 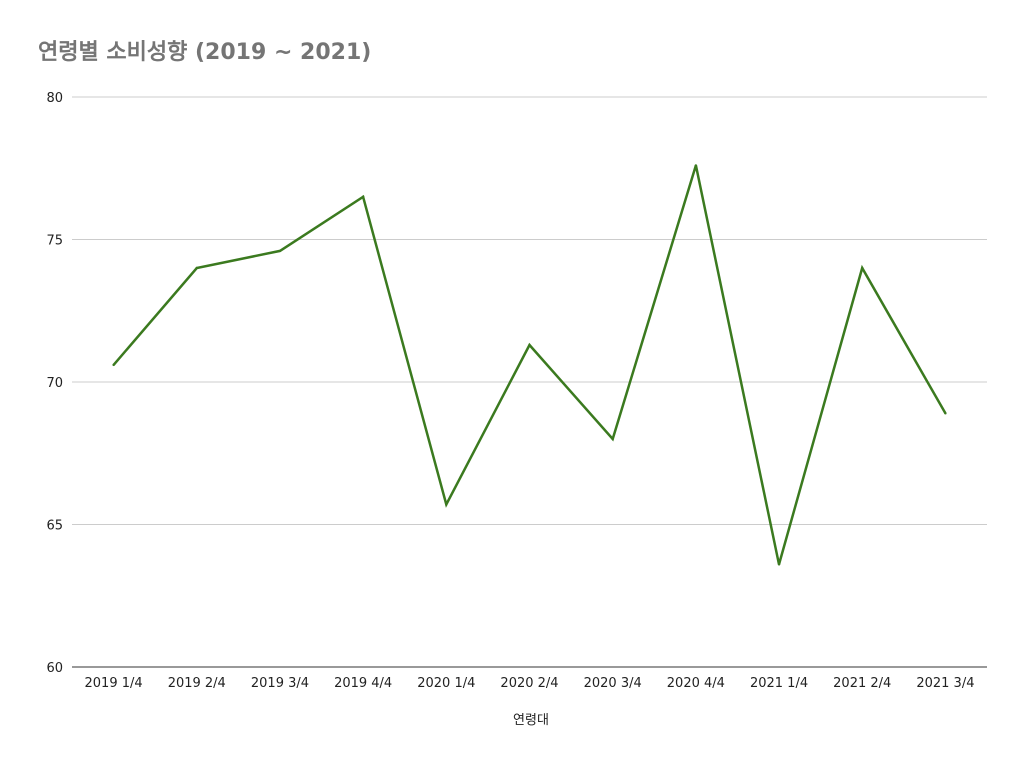 What do you see at coordinates (531, 720) in the screenshot?
I see `x-axis-label: 연령대` at bounding box center [531, 720].